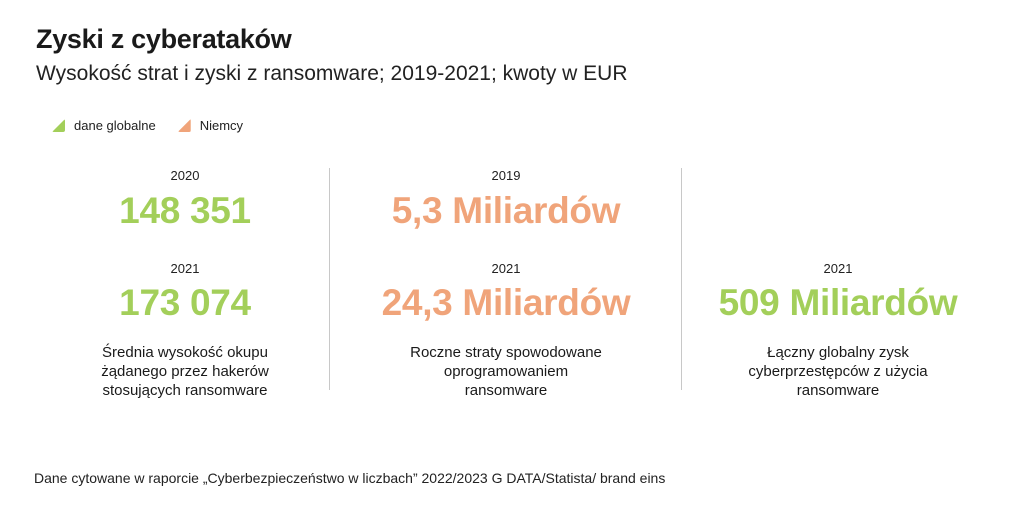 Image resolution: width=1024 pixels, height=512 pixels. I want to click on legend-item-global: dane globalne, so click(104, 125).